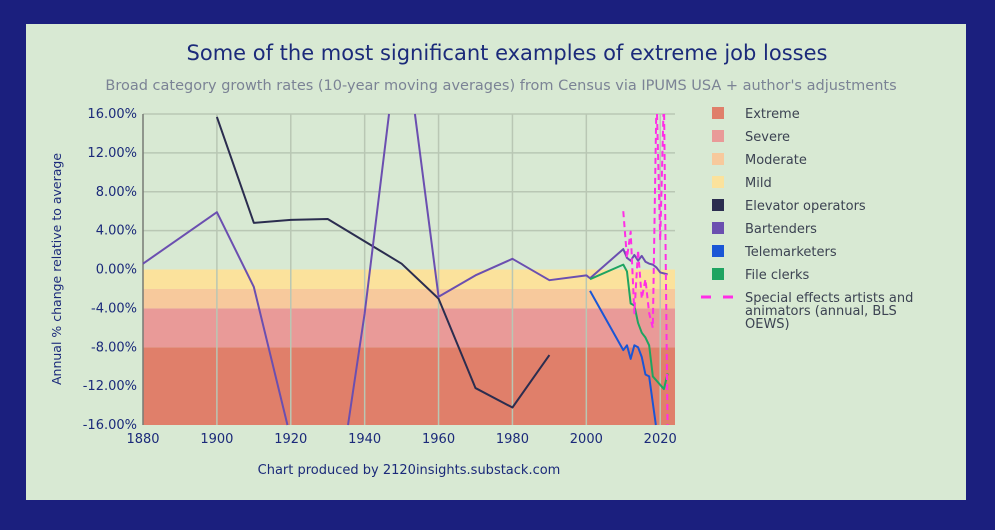 This screenshot has height=530, width=995. I want to click on legend-label: Bartenders, so click(781, 229).